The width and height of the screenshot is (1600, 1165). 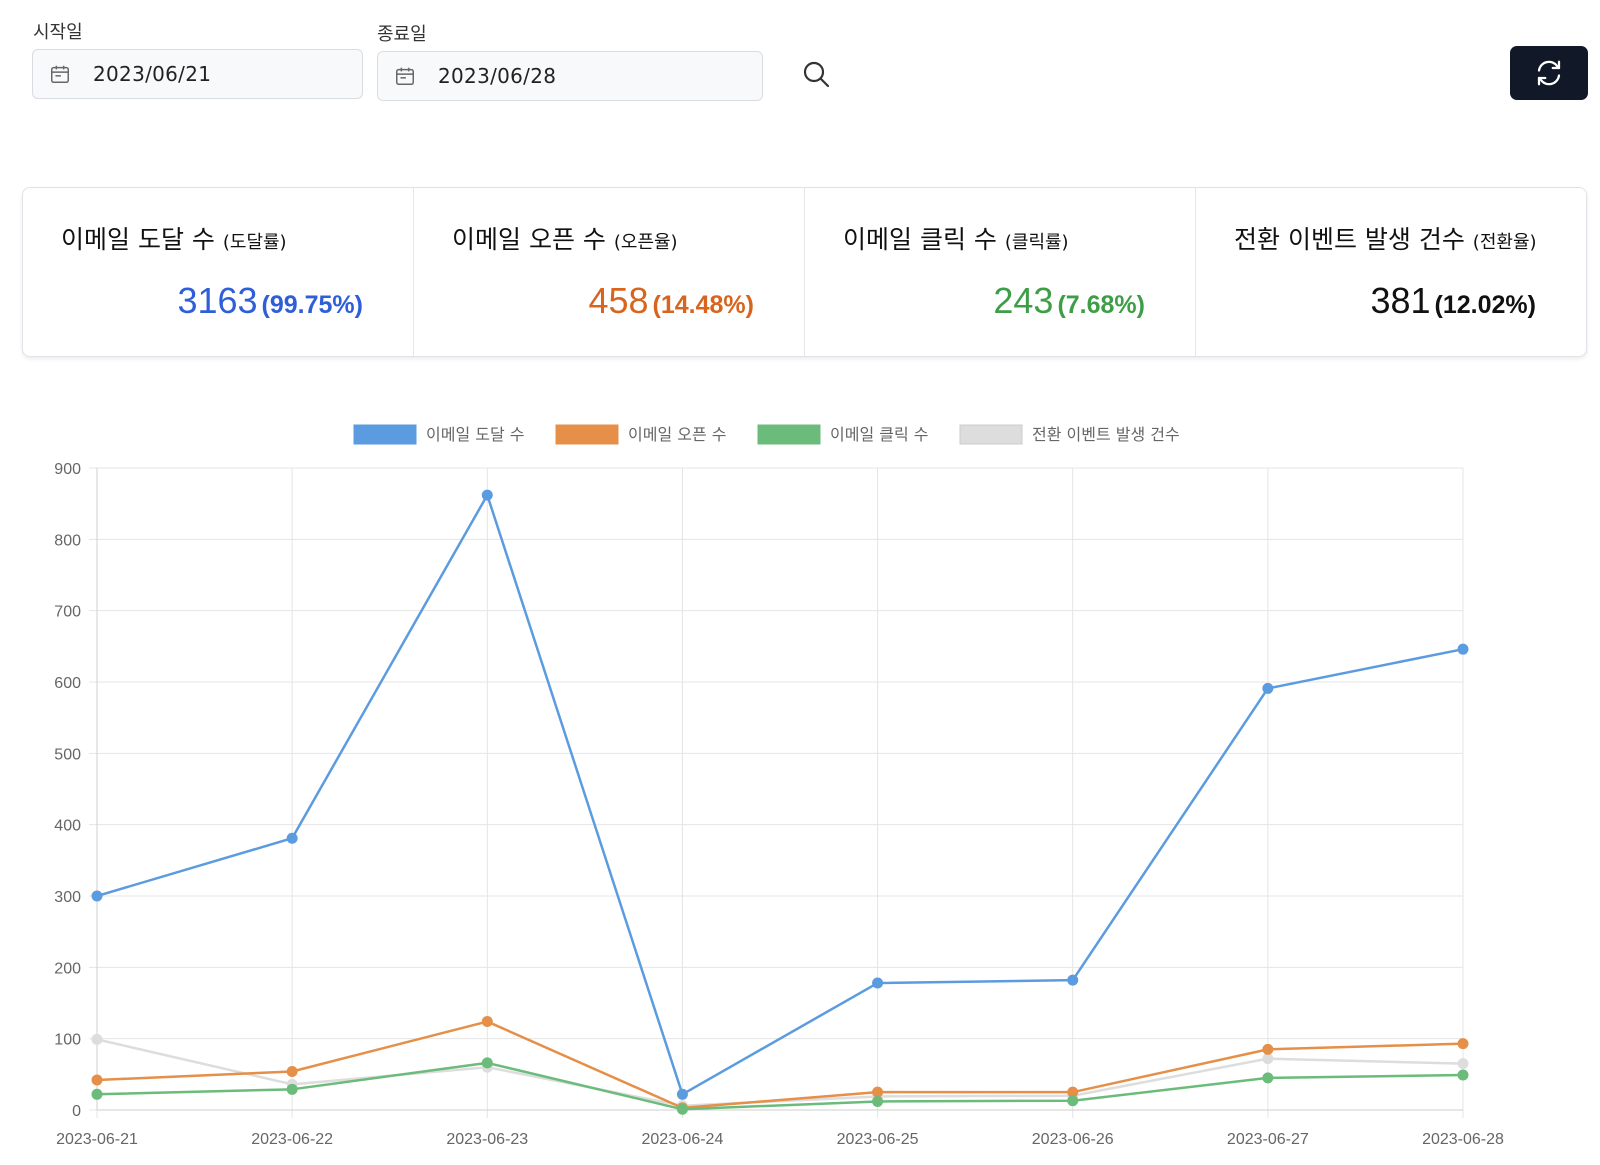 I want to click on y-tick-label: 600, so click(x=67, y=683).